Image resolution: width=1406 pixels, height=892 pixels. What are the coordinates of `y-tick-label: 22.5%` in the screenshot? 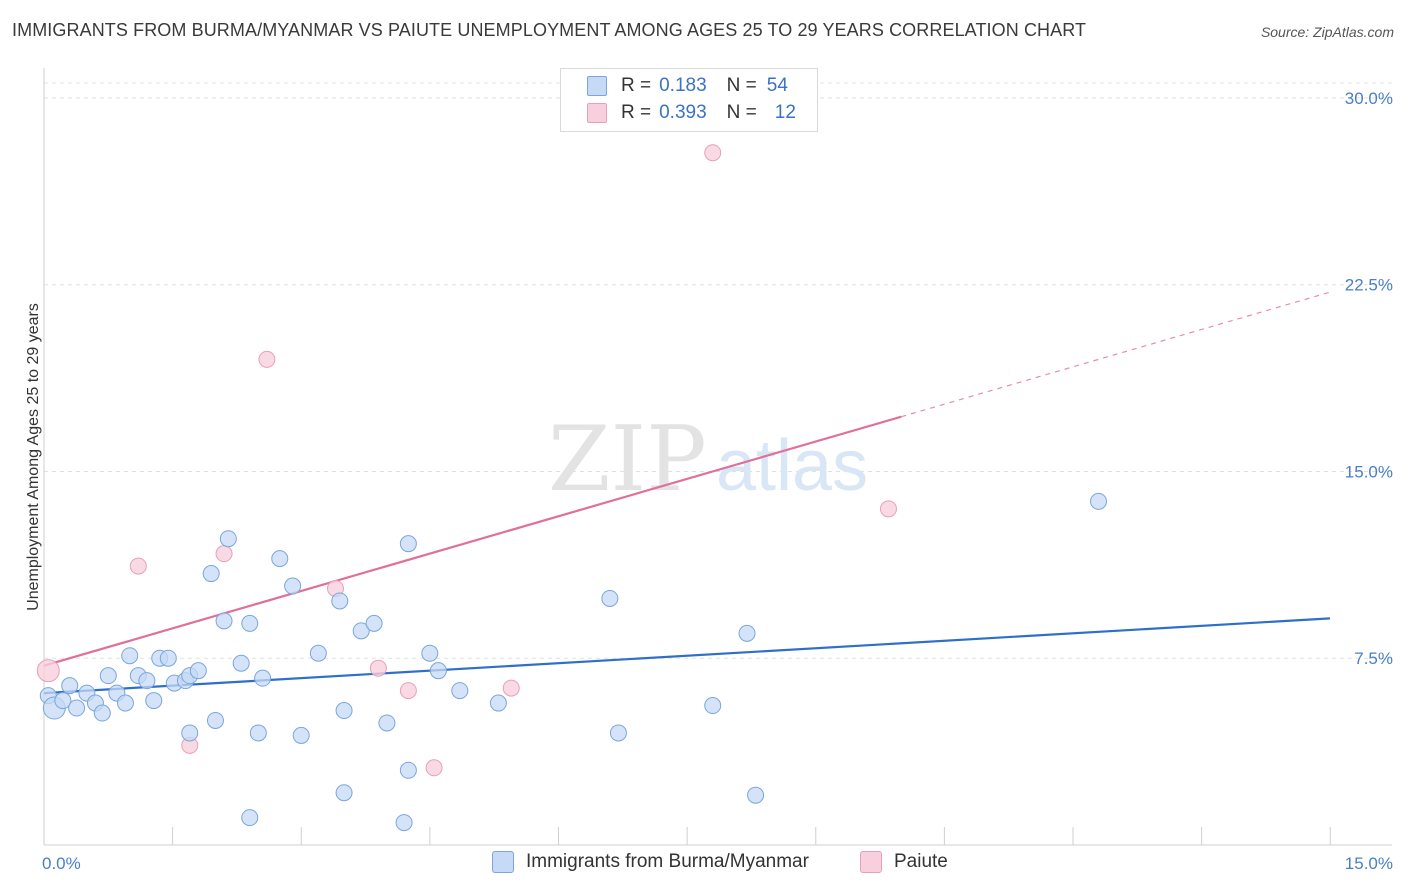 It's located at (1369, 285).